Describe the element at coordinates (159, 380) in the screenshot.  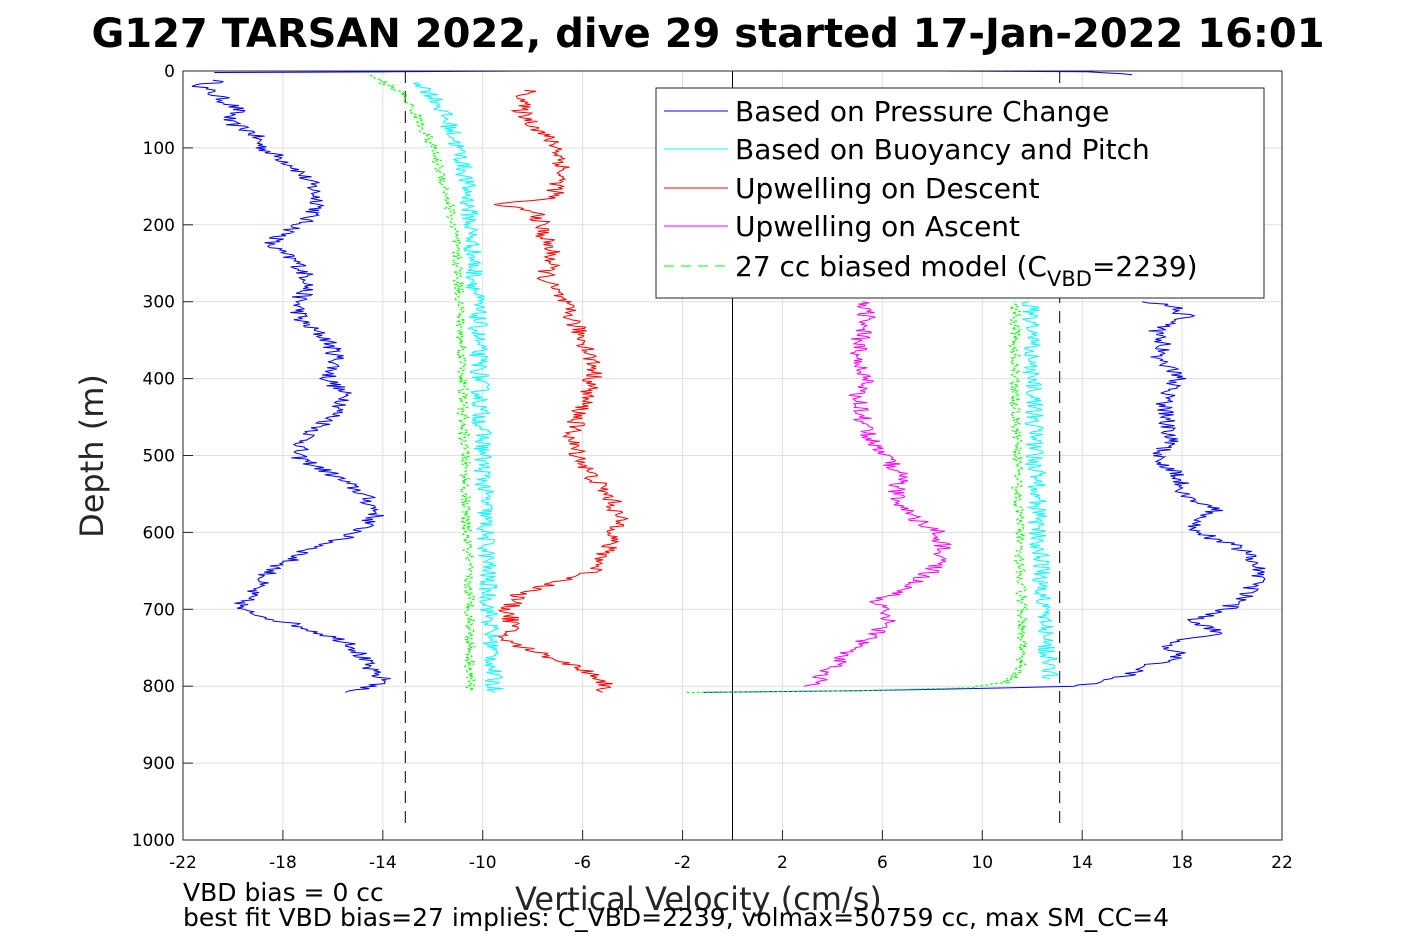
I see `y-tick-label: 400` at that location.